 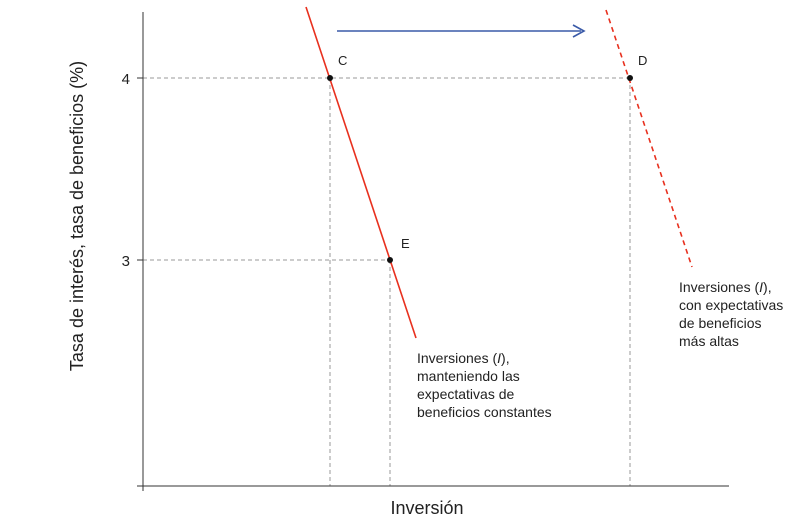 I want to click on point-d, so click(x=630, y=78).